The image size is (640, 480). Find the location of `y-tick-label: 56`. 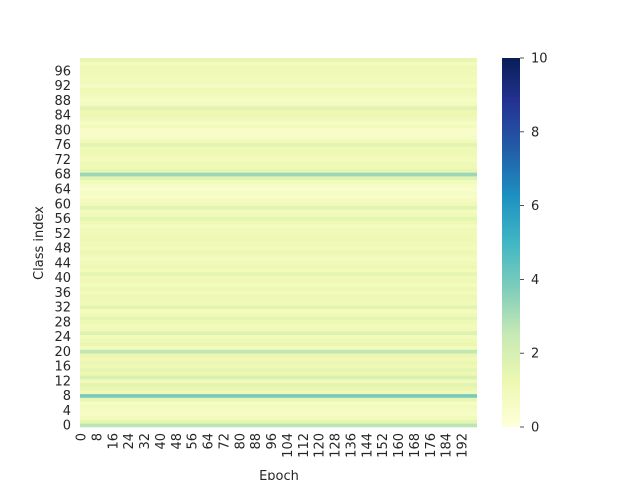

y-tick-label: 56 is located at coordinates (62, 219).